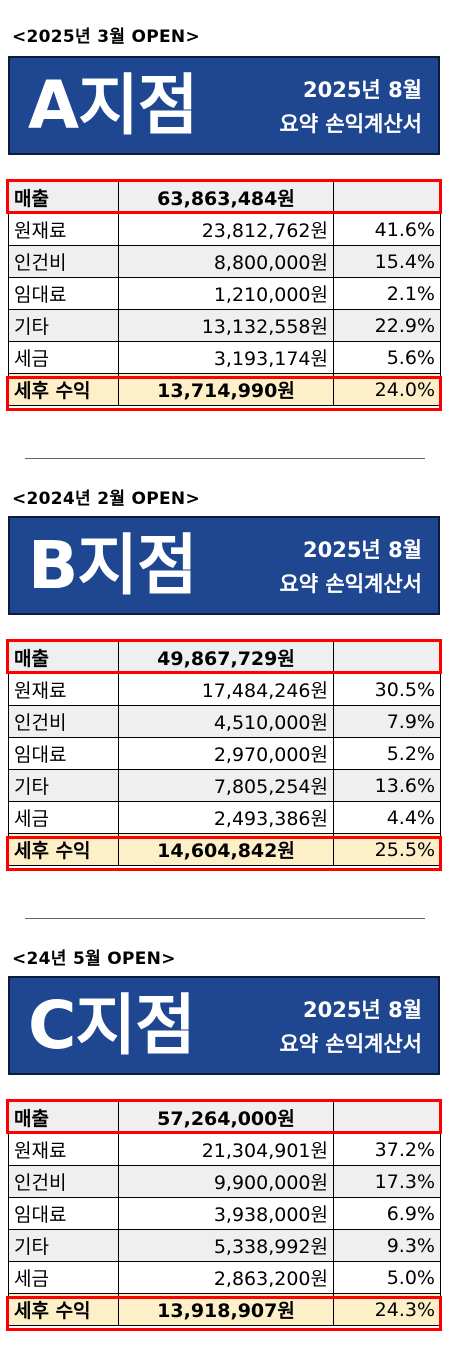 This screenshot has width=450, height=1360. I want to click on sales-amount: 63,863,484원, so click(226, 197).